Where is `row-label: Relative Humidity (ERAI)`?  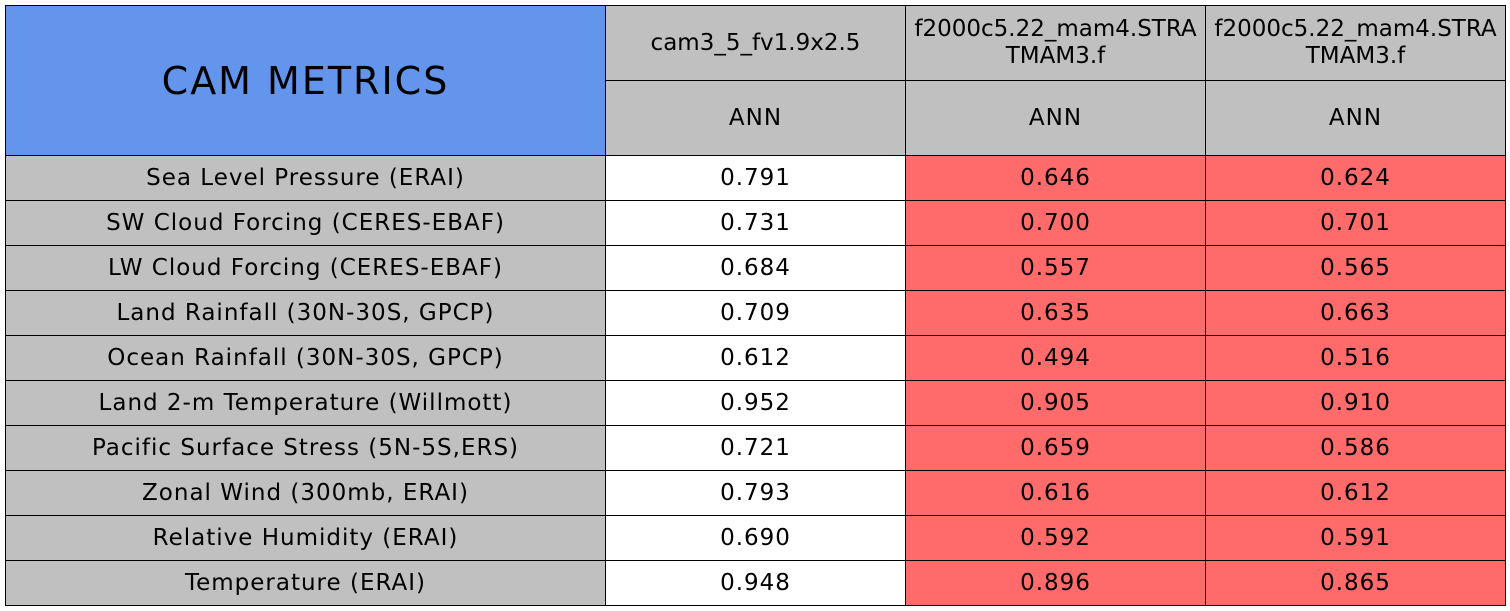
row-label: Relative Humidity (ERAI) is located at coordinates (305, 538).